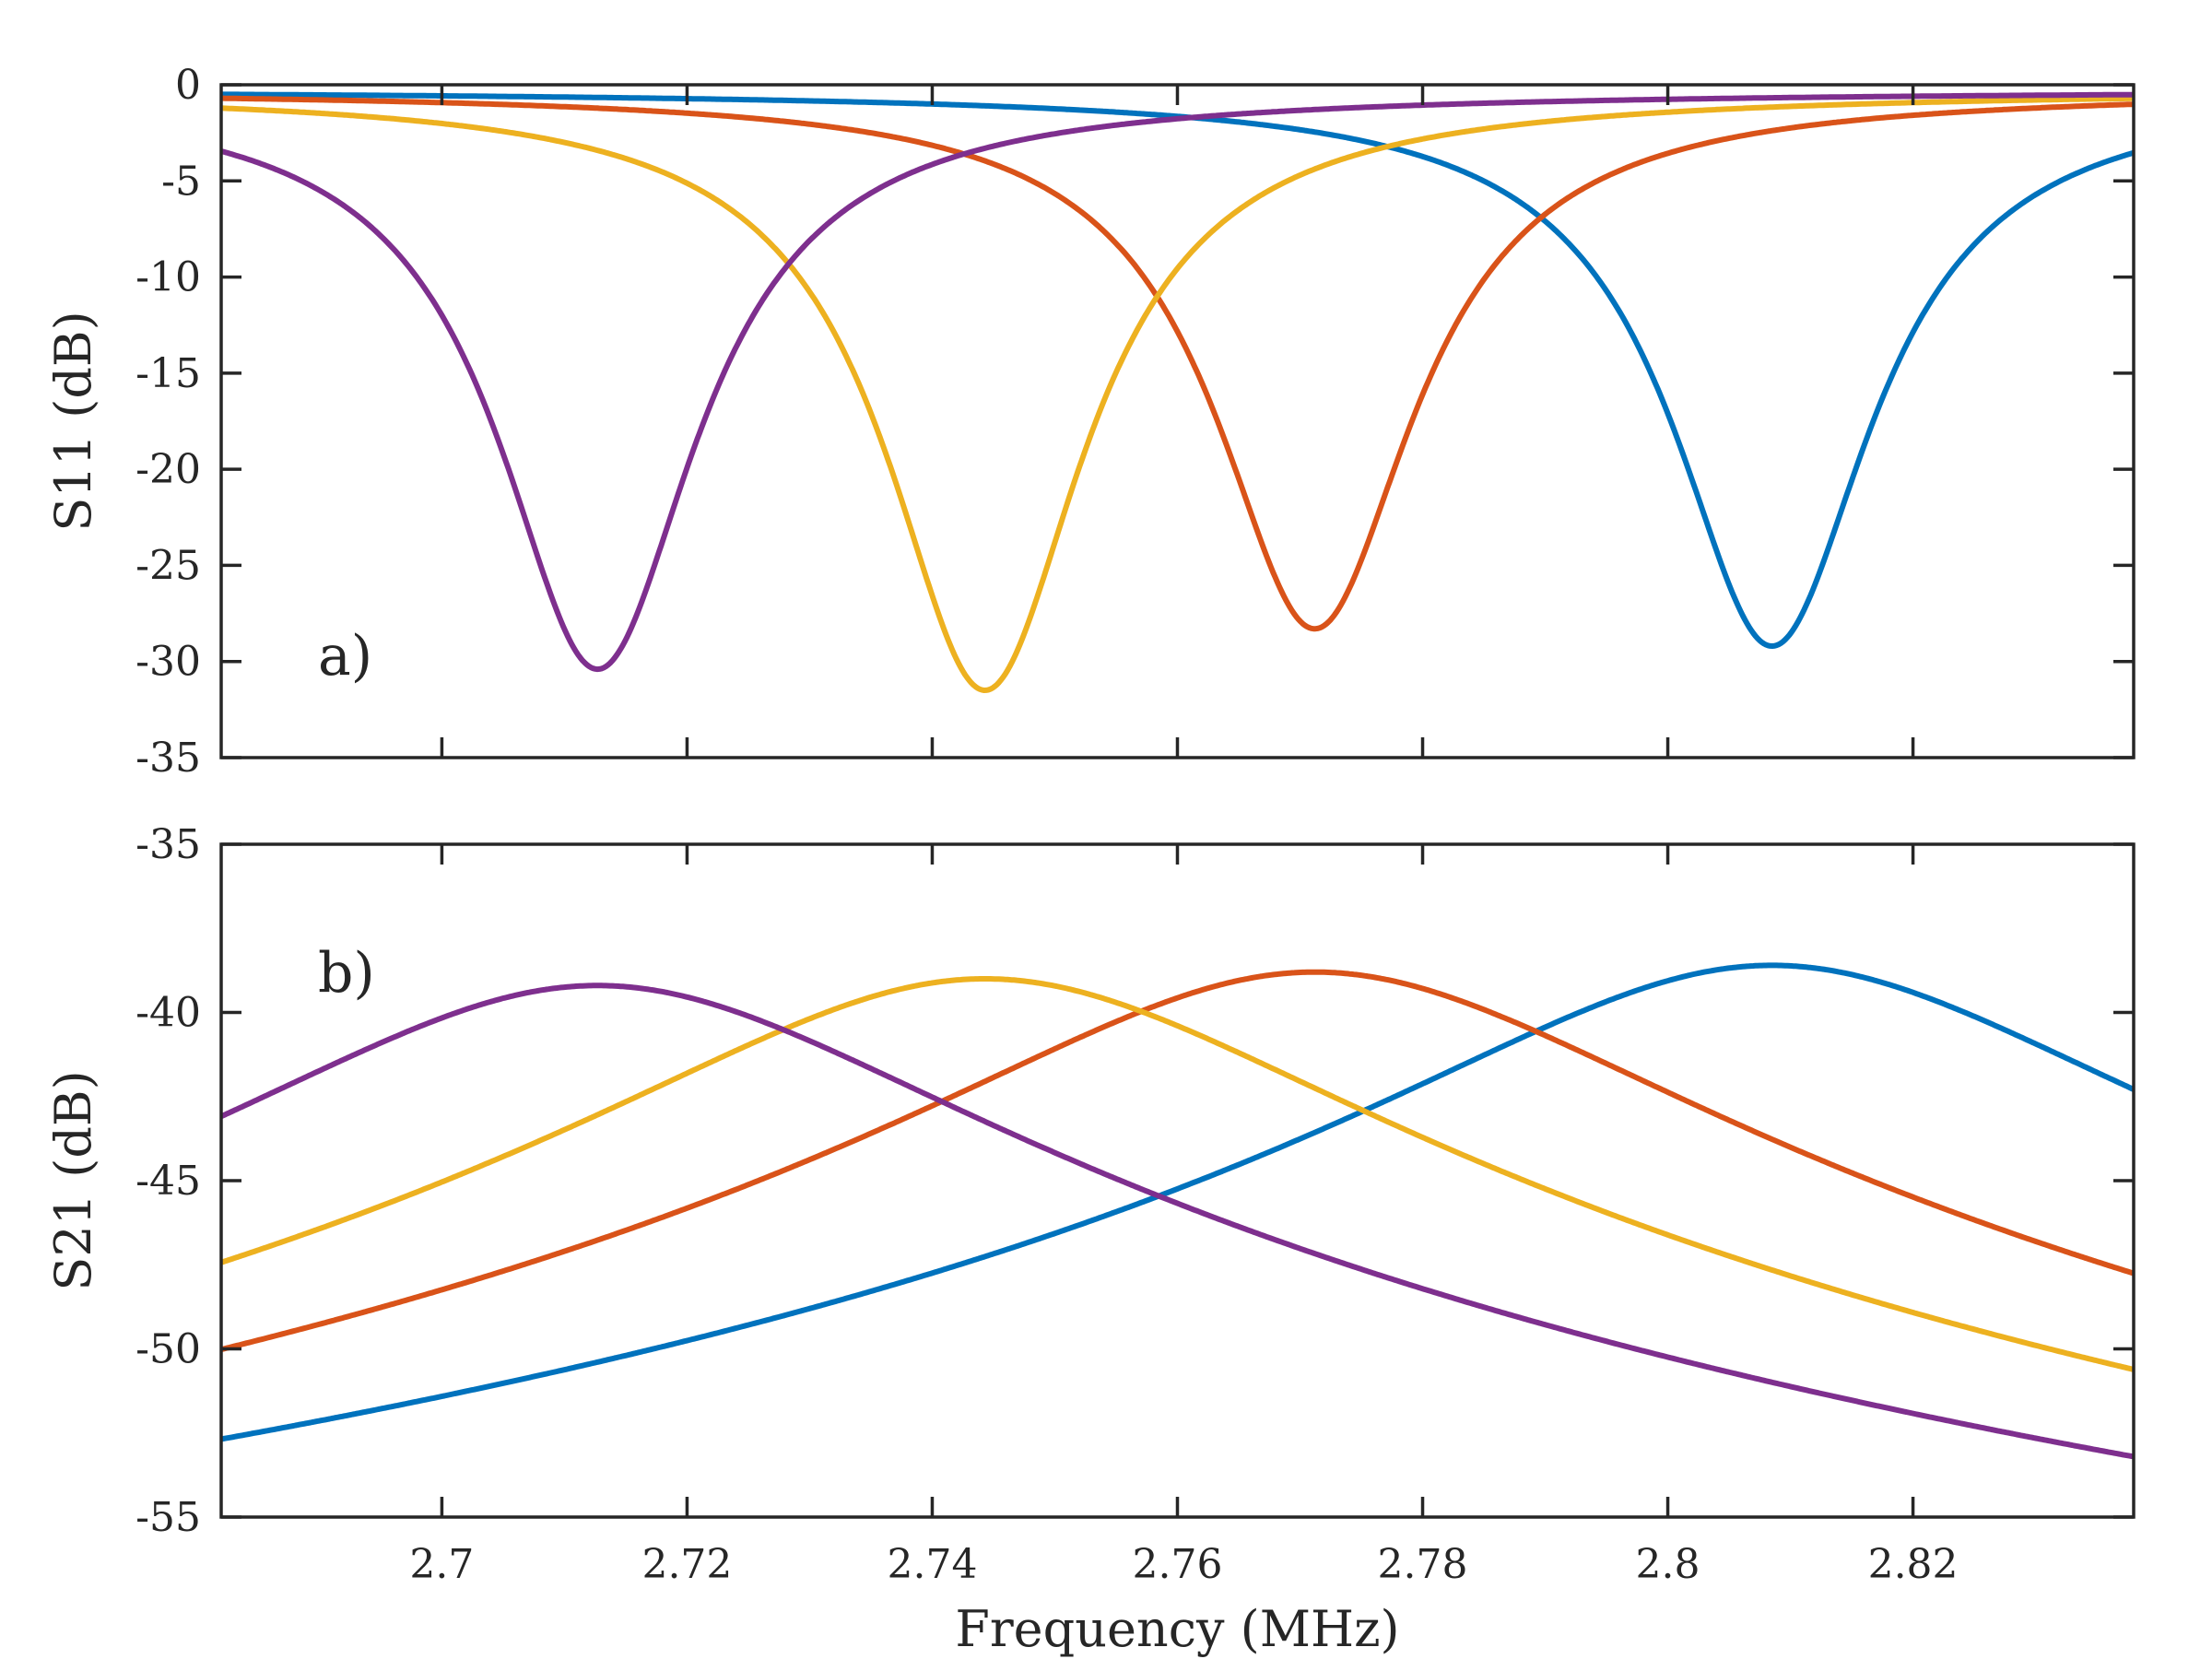 Image resolution: width=2212 pixels, height=1659 pixels. Describe the element at coordinates (168, 565) in the screenshot. I see `y-tick-label: -25` at that location.